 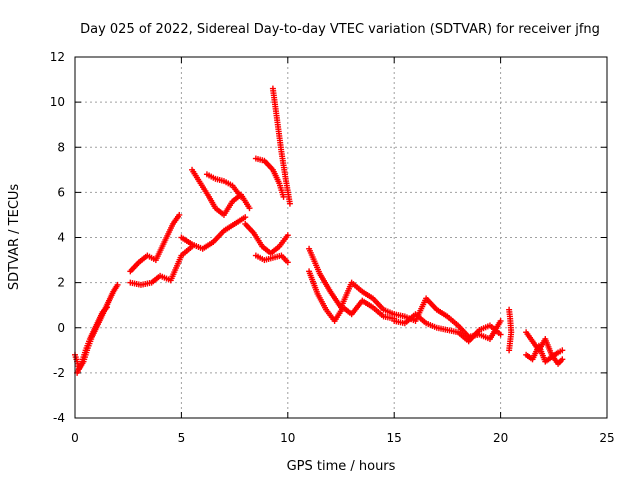 I want to click on x-tick-label: 5, so click(x=182, y=438).